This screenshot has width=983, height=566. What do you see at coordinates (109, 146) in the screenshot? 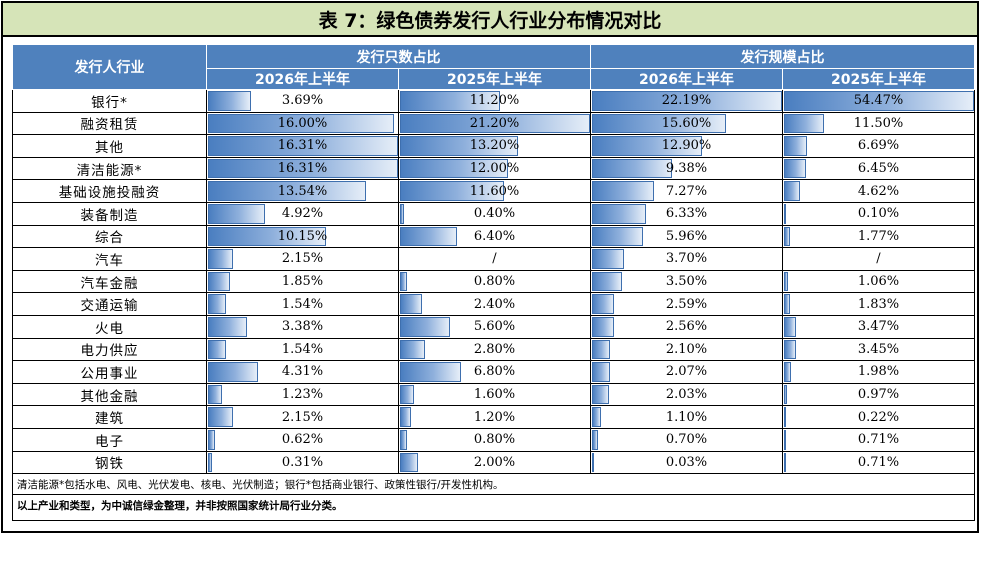
I see `industry-name: 其他` at bounding box center [109, 146].